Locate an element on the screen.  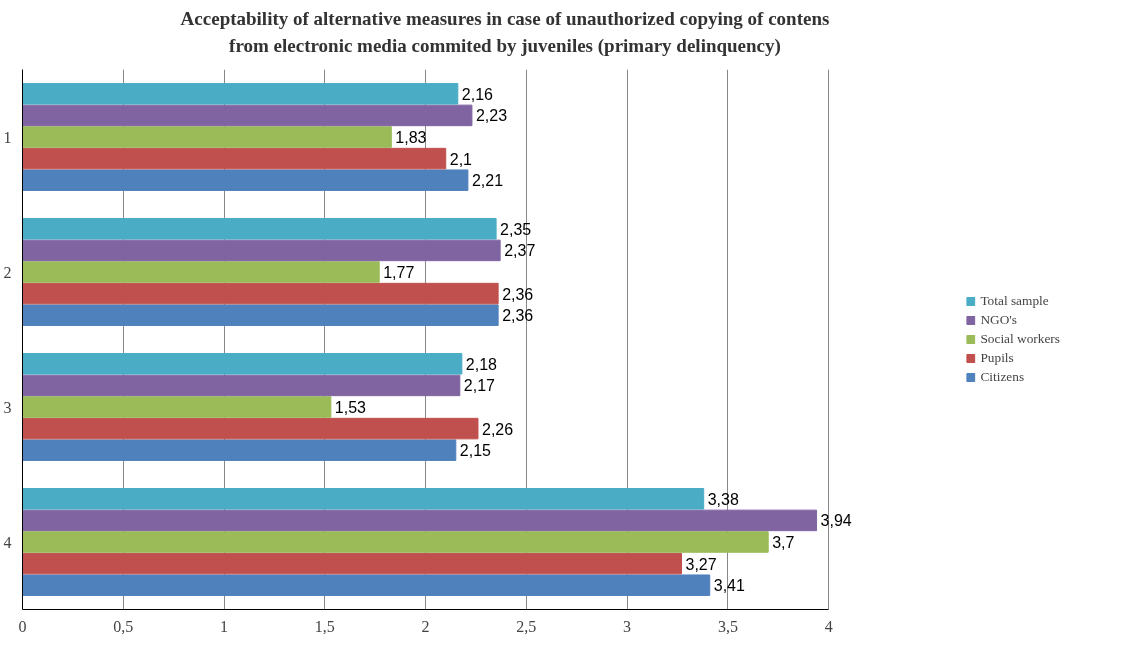
legend-label: NGO's is located at coordinates (998, 320).